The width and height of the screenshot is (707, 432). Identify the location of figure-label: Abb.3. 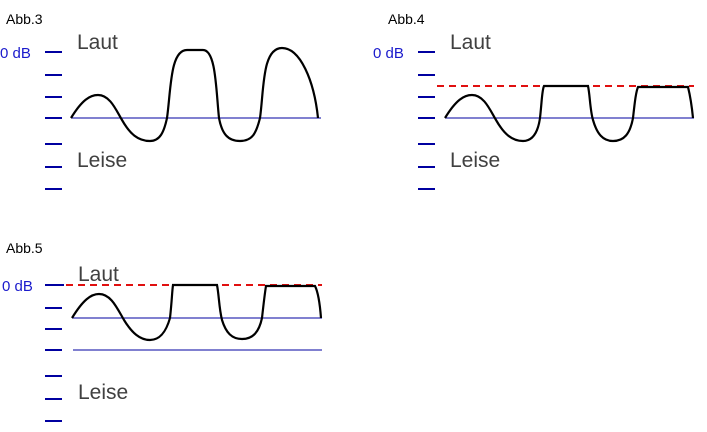
(24, 19).